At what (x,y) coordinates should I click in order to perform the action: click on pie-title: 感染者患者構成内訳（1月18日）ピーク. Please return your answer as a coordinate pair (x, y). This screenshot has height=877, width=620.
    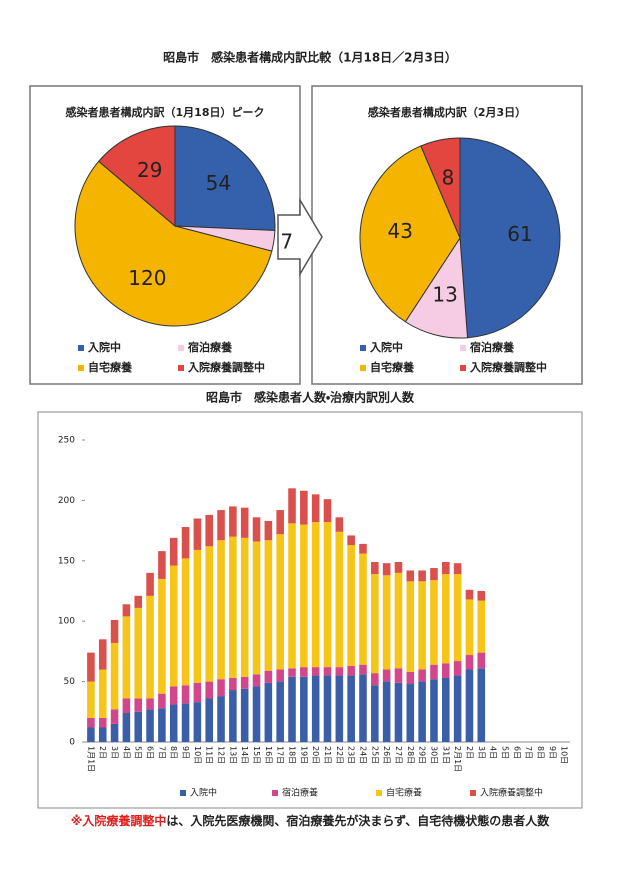
    Looking at the image, I should click on (165, 112).